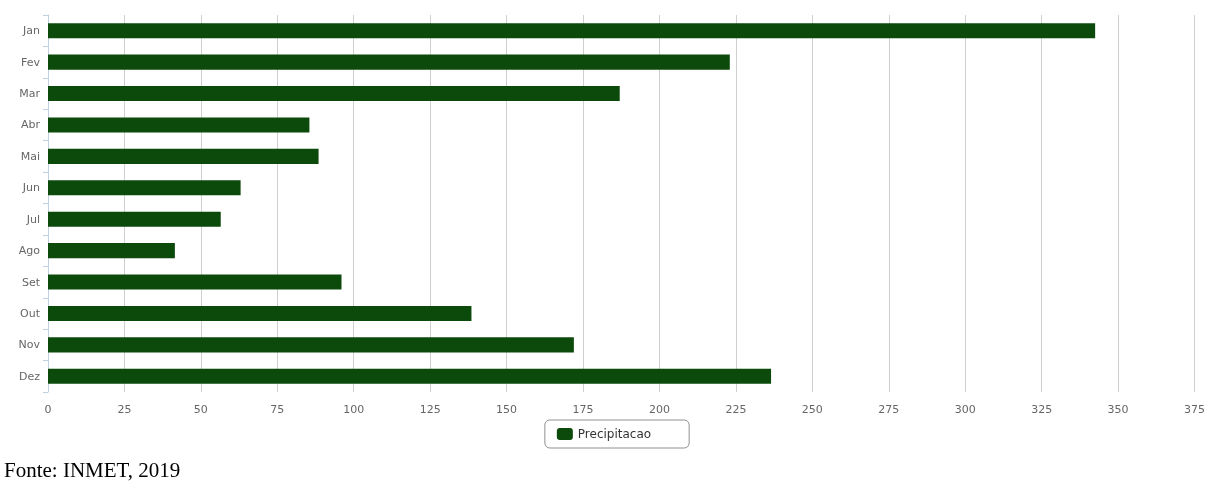 The width and height of the screenshot is (1208, 488). What do you see at coordinates (30, 125) in the screenshot?
I see `y-tick-label: Abr` at bounding box center [30, 125].